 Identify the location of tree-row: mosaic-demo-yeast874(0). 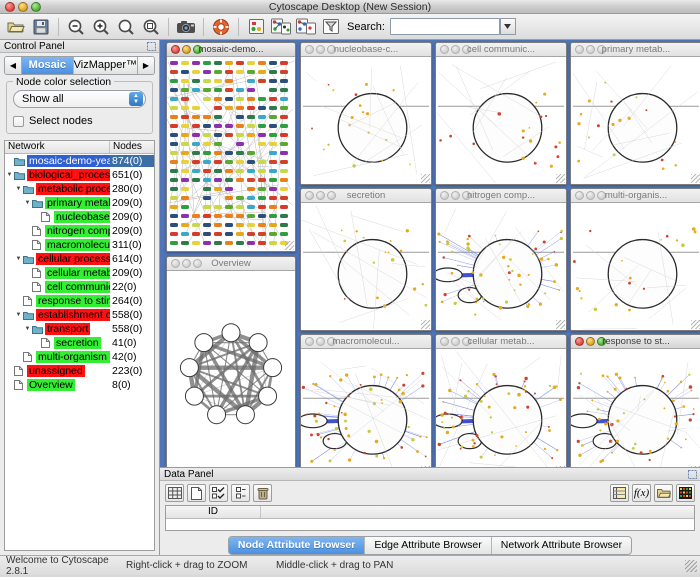
(79, 161).